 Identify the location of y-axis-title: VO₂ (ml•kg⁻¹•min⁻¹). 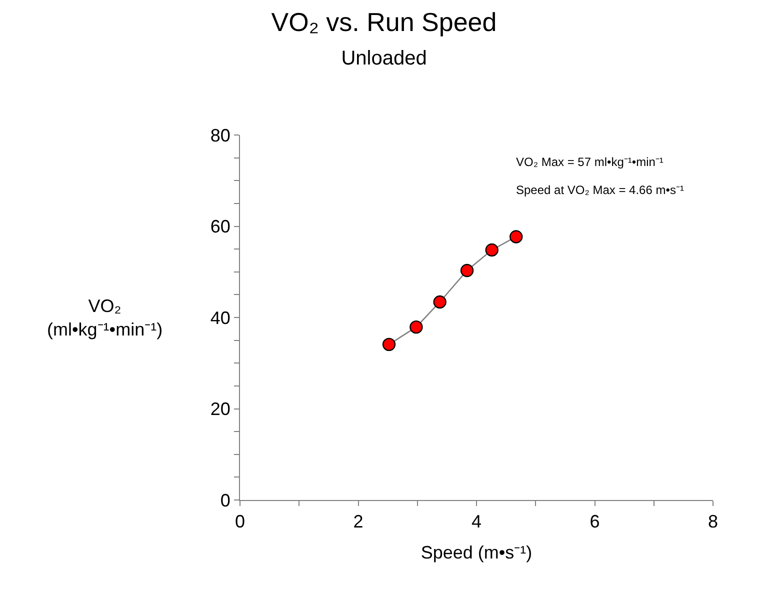
(105, 318).